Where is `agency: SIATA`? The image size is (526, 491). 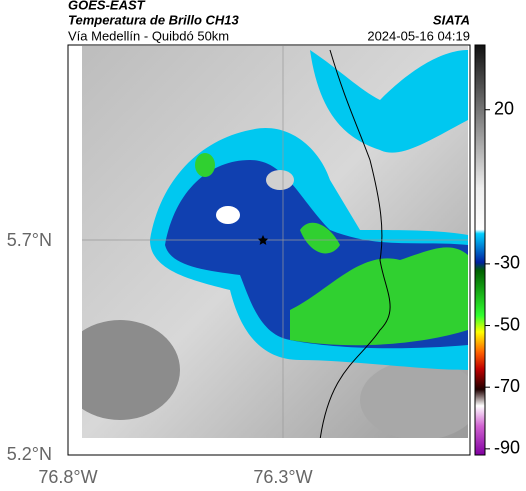
agency: SIATA is located at coordinates (451, 19).